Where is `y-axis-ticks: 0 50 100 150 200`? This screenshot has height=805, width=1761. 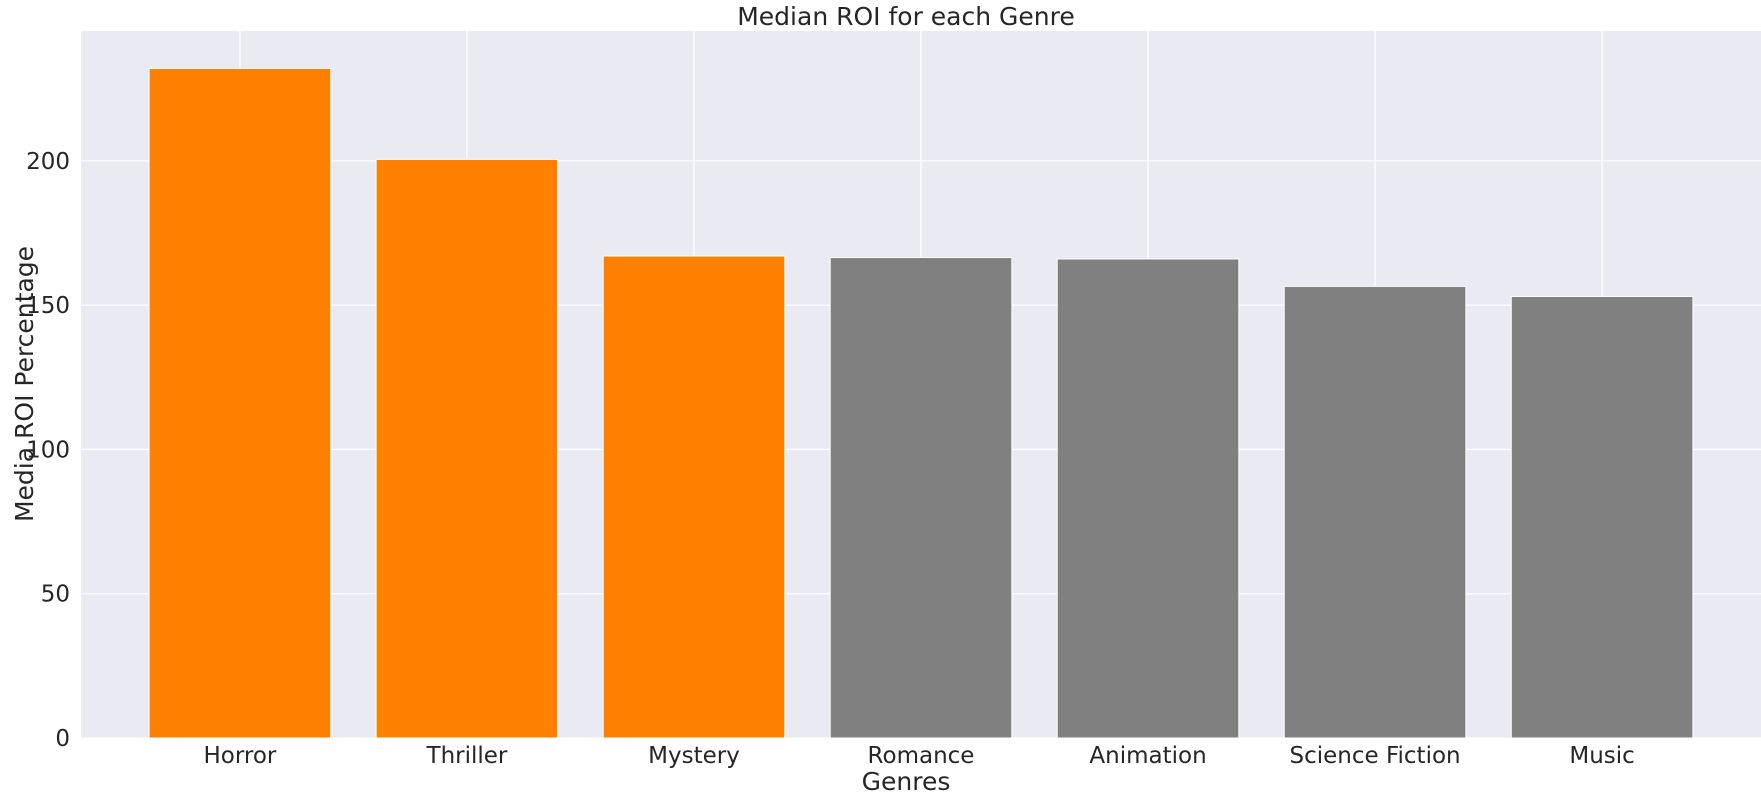
y-axis-ticks: 0 50 100 150 200 is located at coordinates (48, 450).